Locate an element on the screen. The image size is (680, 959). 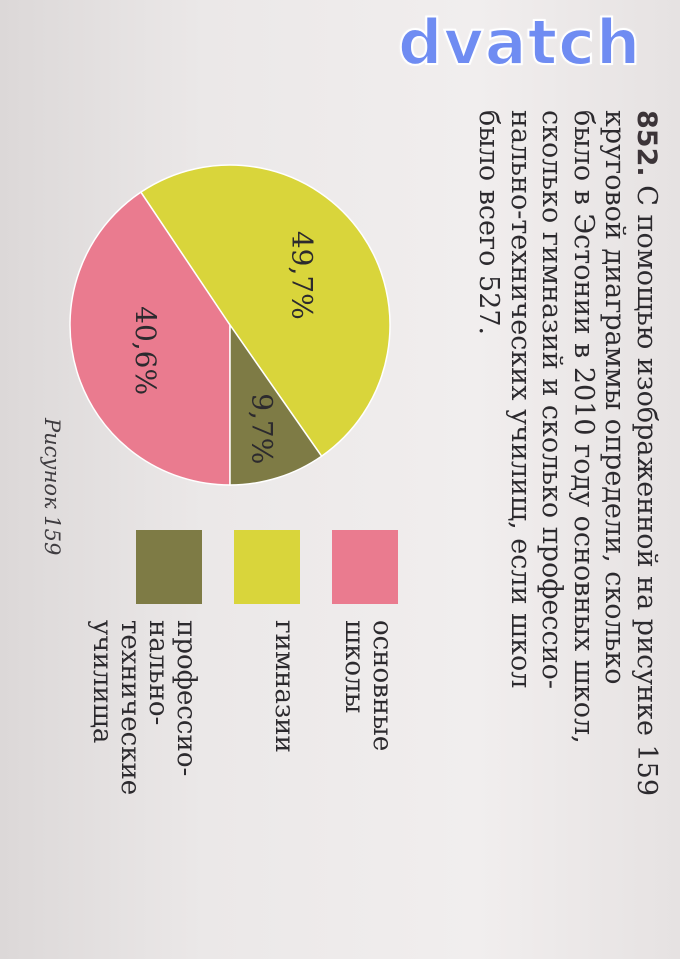
problem-number: 852. is located at coordinates (646, 143).